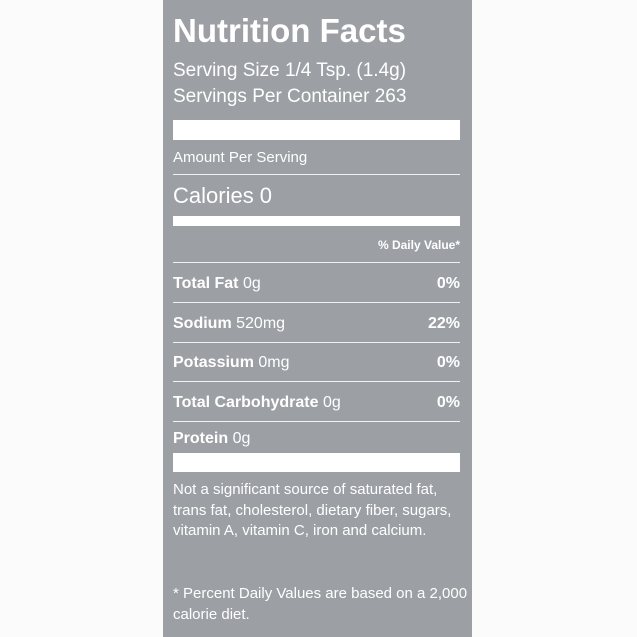  What do you see at coordinates (290, 70) in the screenshot?
I see `serving-size: Serving Size 1/4 Tsp. (1.4g)` at bounding box center [290, 70].